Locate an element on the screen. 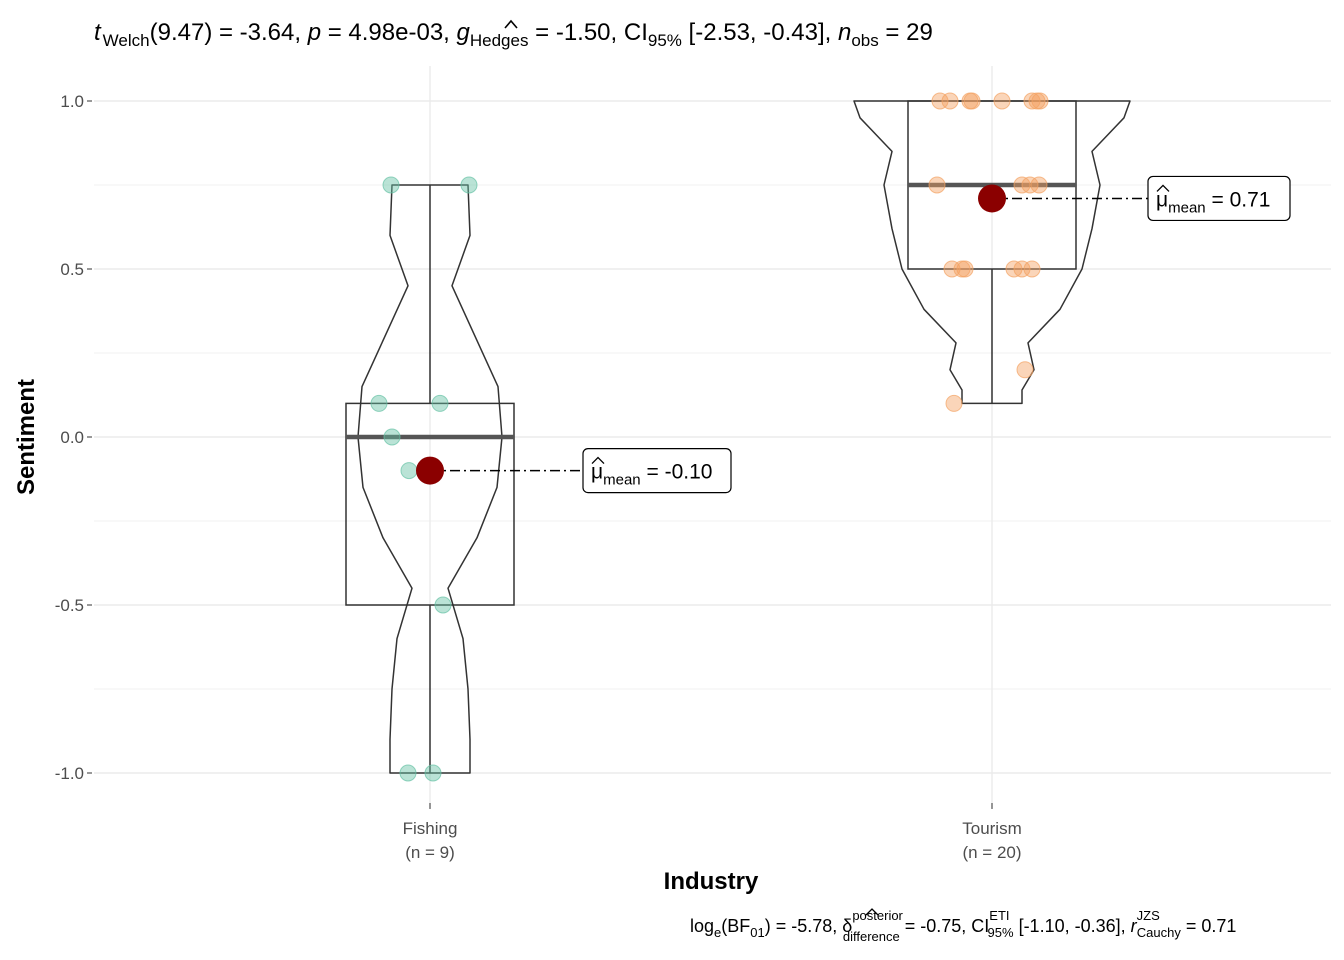 This screenshot has height=960, width=1344. delta-symbol: δ is located at coordinates (847, 926).